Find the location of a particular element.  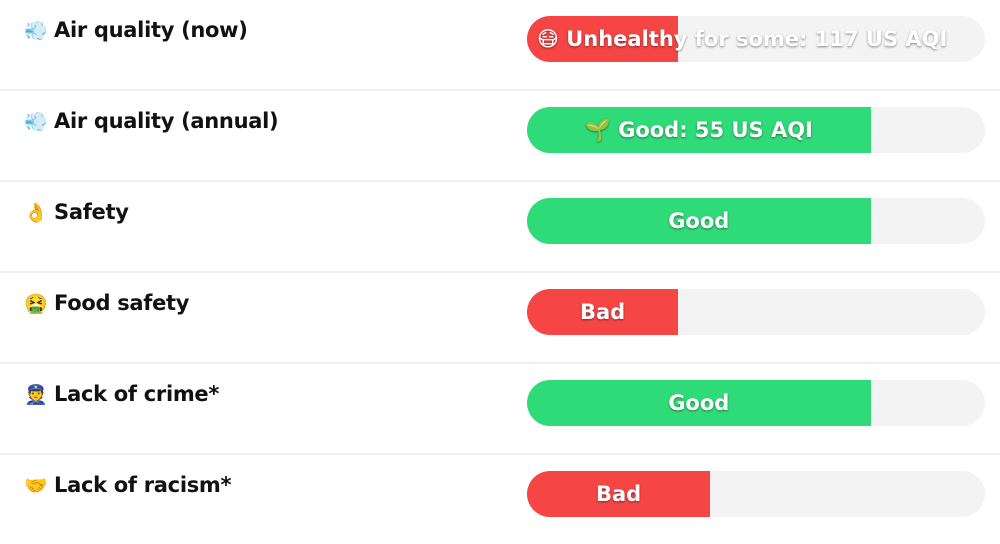

rating-label: 🤮 Food safety is located at coordinates (106, 303).